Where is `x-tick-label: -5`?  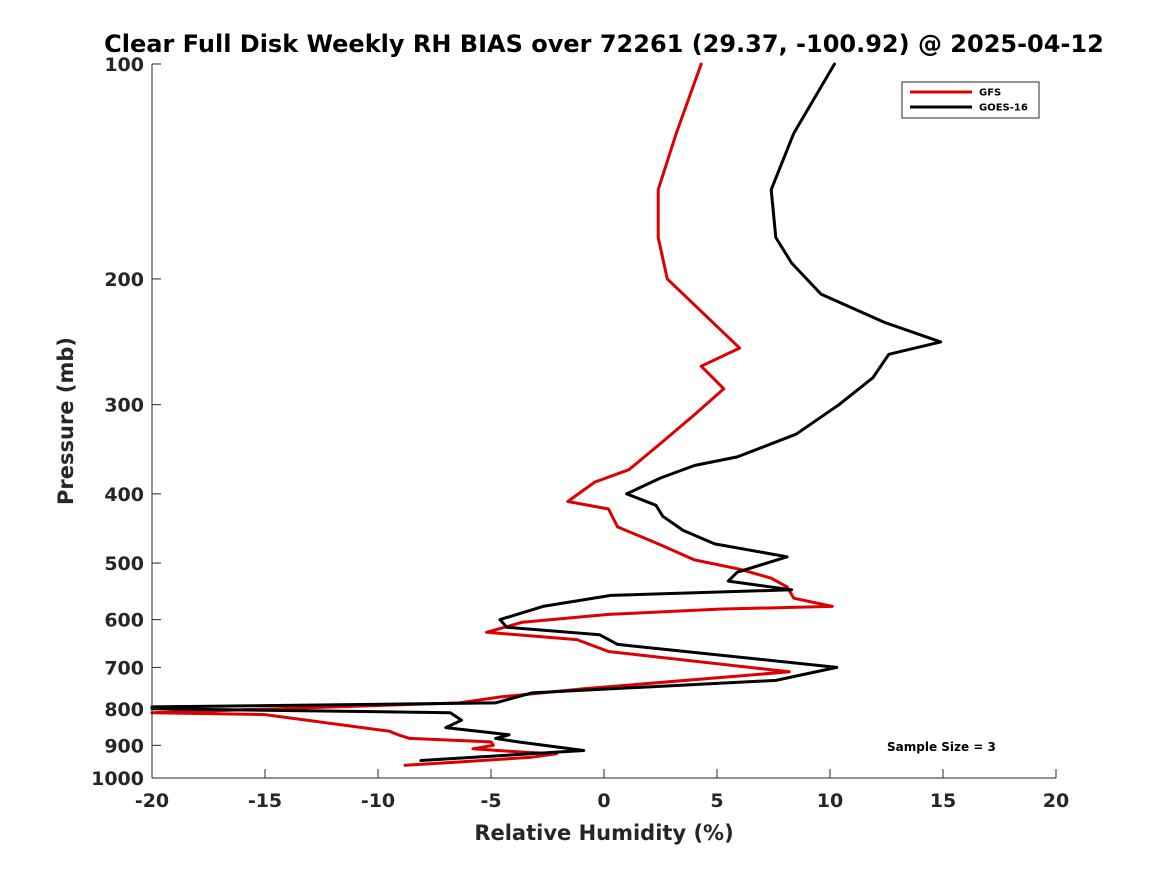
x-tick-label: -5 is located at coordinates (490, 801).